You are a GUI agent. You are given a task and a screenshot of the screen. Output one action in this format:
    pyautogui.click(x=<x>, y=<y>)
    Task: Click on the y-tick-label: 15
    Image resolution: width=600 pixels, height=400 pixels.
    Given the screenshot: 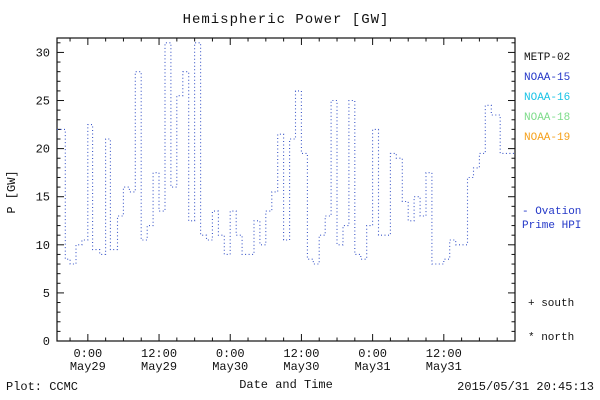 What is the action you would take?
    pyautogui.click(x=43, y=198)
    